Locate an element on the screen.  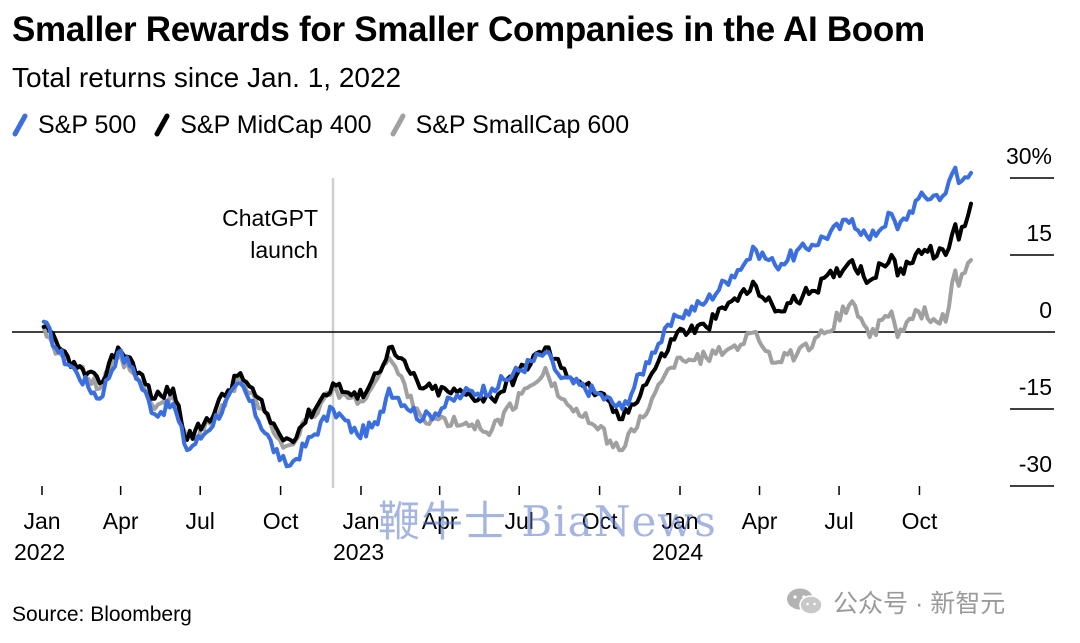
x-tick-label-0: Jan is located at coordinates (41, 521).